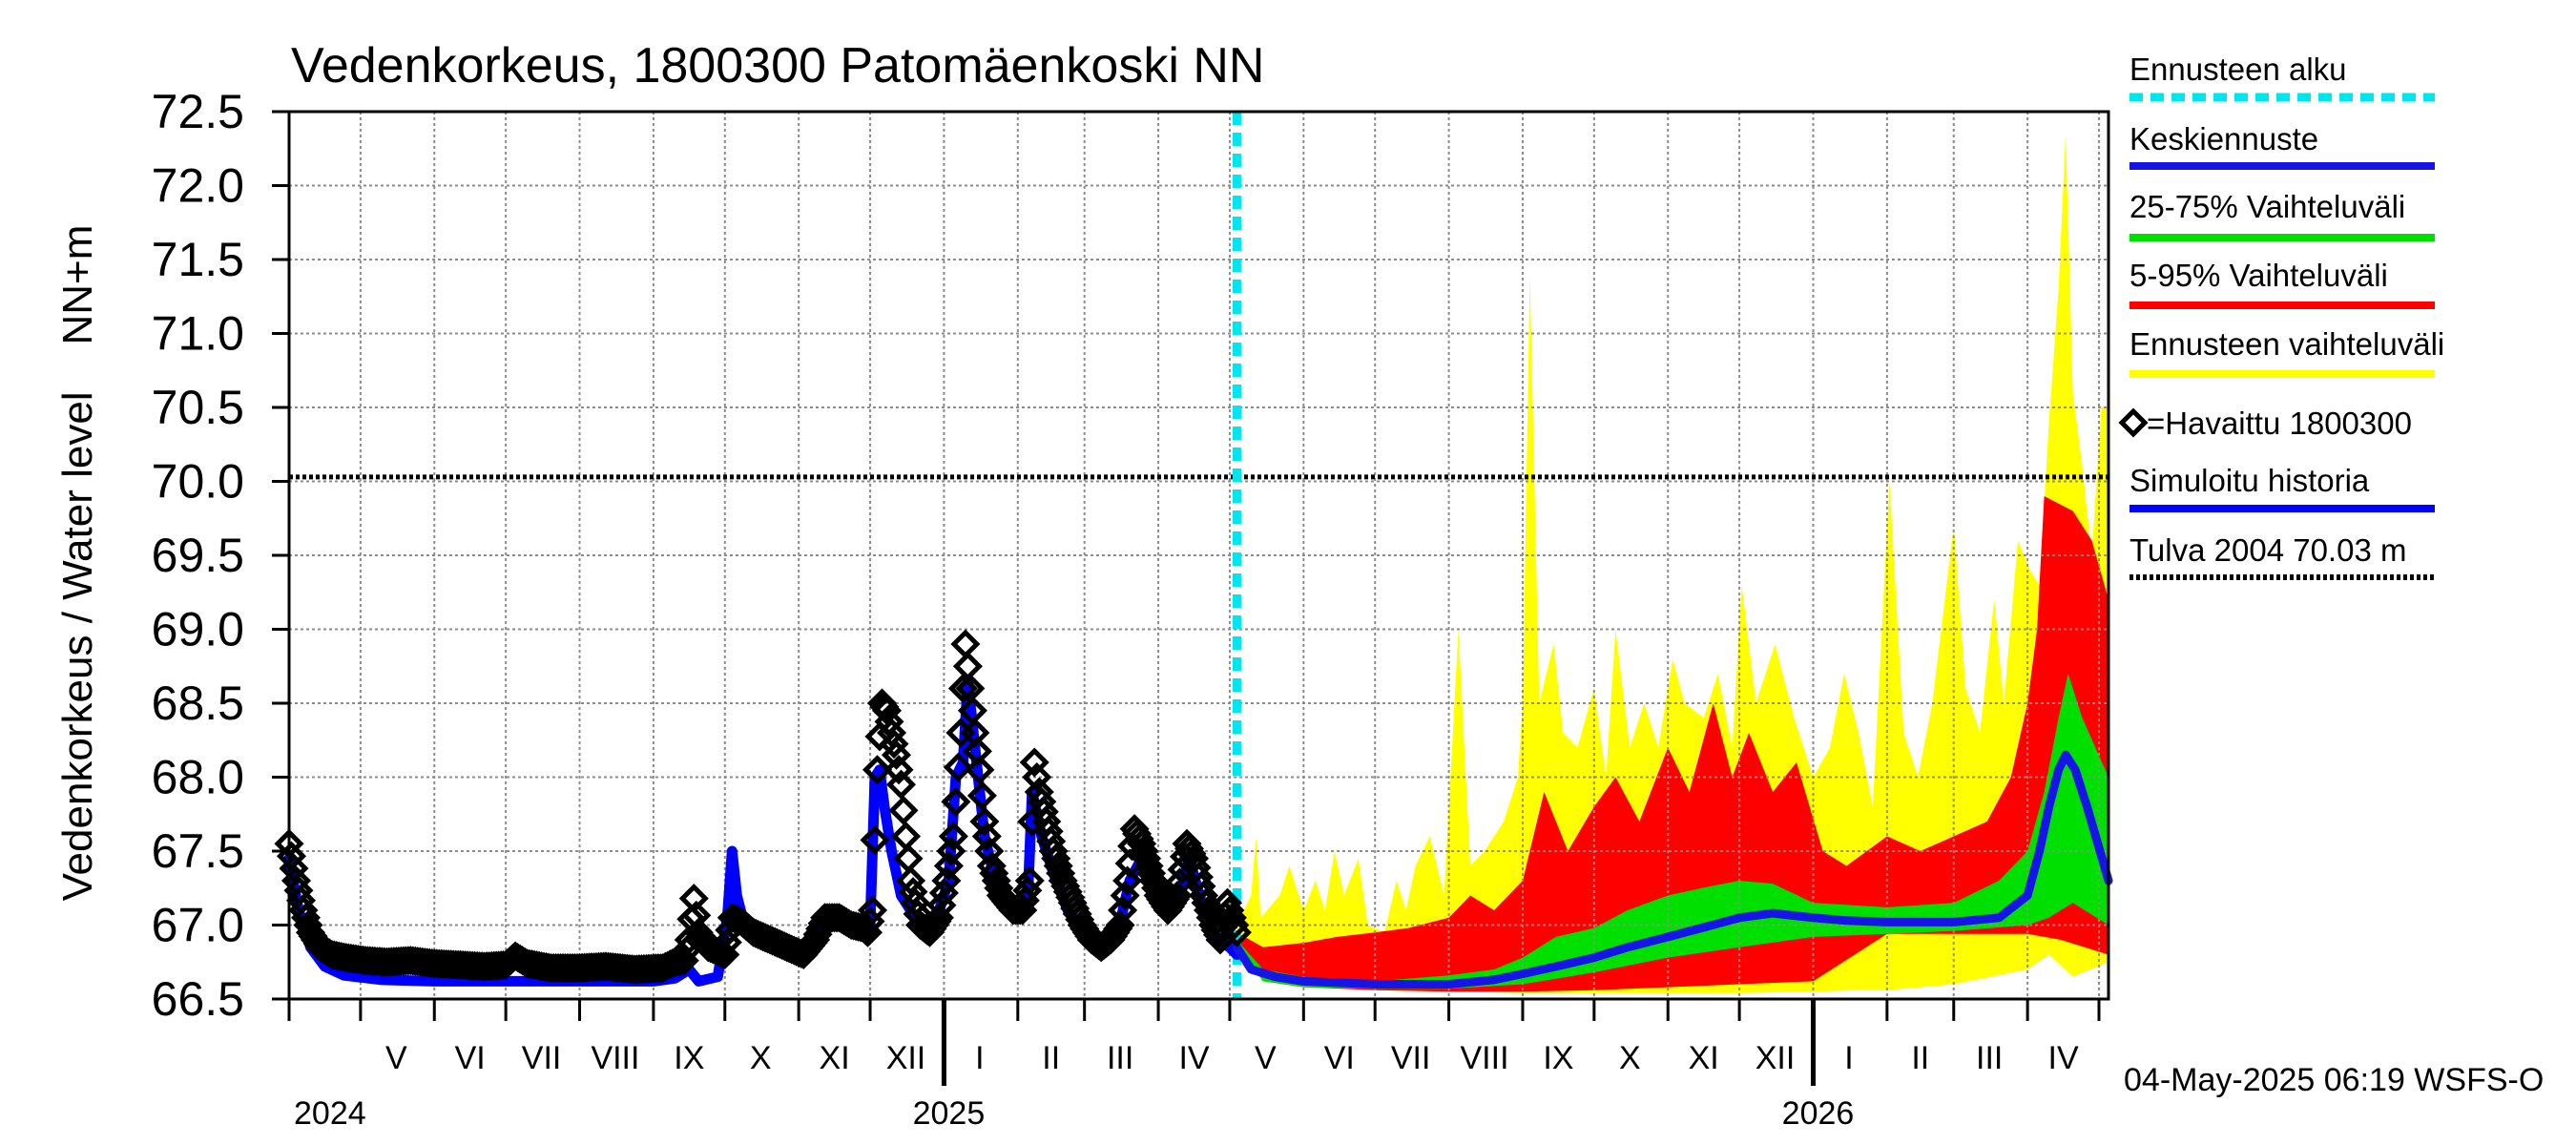 The image size is (2576, 1145). Describe the element at coordinates (1672, 869) in the screenshot. I see `mean-forecast-line` at that location.